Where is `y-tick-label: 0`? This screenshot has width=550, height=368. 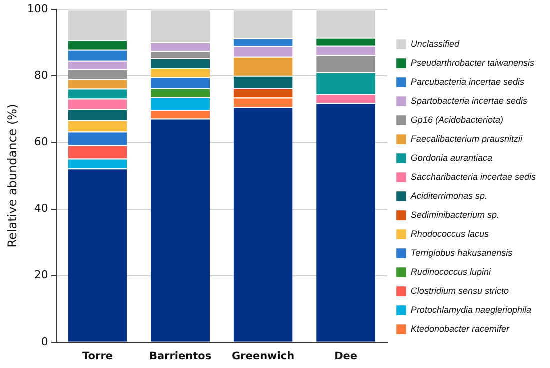 y-tick-label: 0 is located at coordinates (44, 341).